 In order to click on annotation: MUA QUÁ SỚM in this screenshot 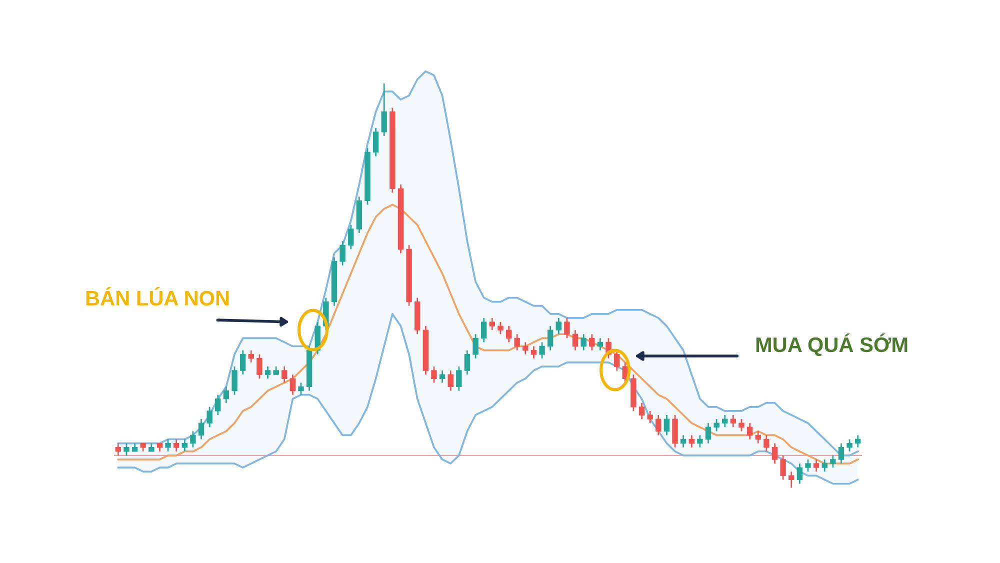, I will do `click(832, 344)`.